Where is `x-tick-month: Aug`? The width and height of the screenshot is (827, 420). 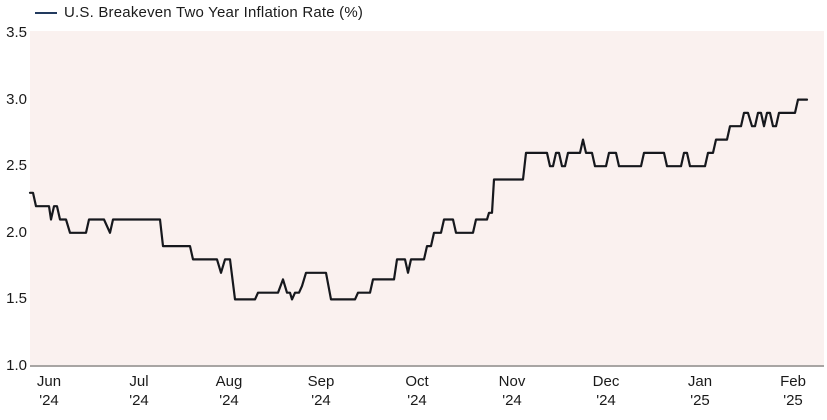 x-tick-month: Aug is located at coordinates (229, 381).